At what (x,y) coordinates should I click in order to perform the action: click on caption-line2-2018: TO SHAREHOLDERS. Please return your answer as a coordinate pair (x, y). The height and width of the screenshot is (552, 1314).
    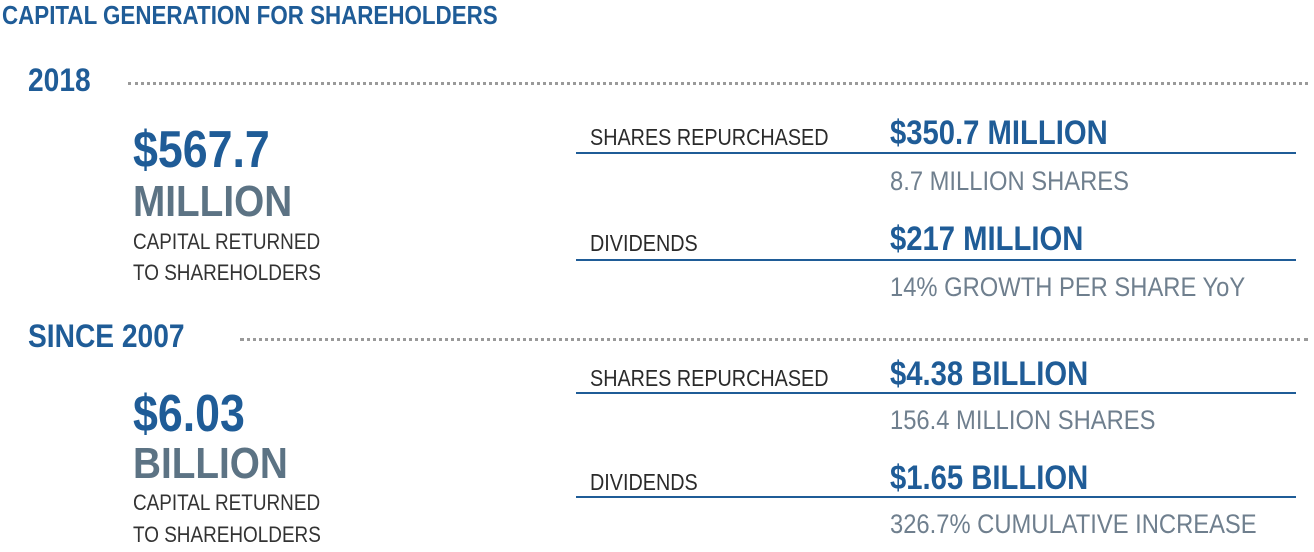
    Looking at the image, I should click on (227, 272).